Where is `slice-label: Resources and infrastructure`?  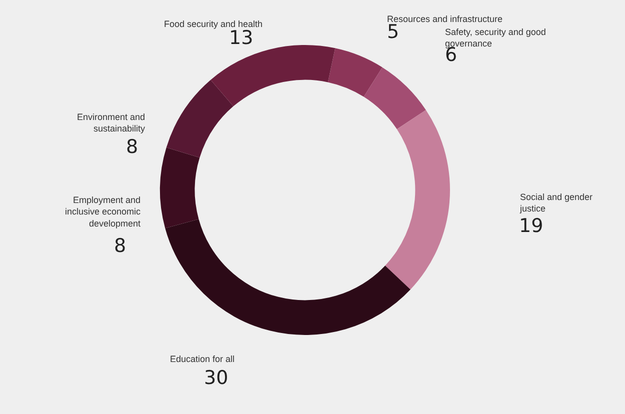
slice-label: Resources and infrastructure is located at coordinates (445, 19).